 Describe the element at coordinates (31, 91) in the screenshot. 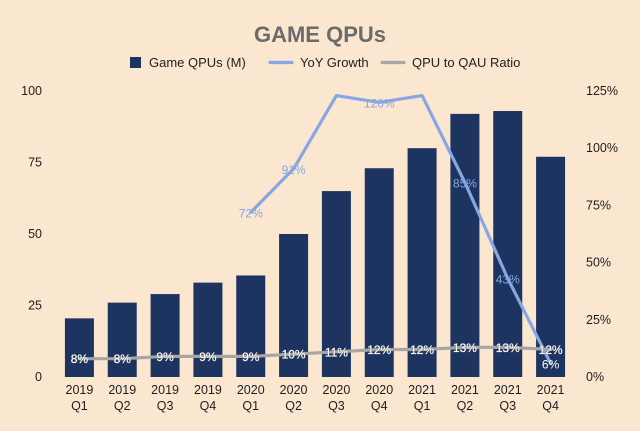

I see `left-axis-tick-label: 100` at that location.